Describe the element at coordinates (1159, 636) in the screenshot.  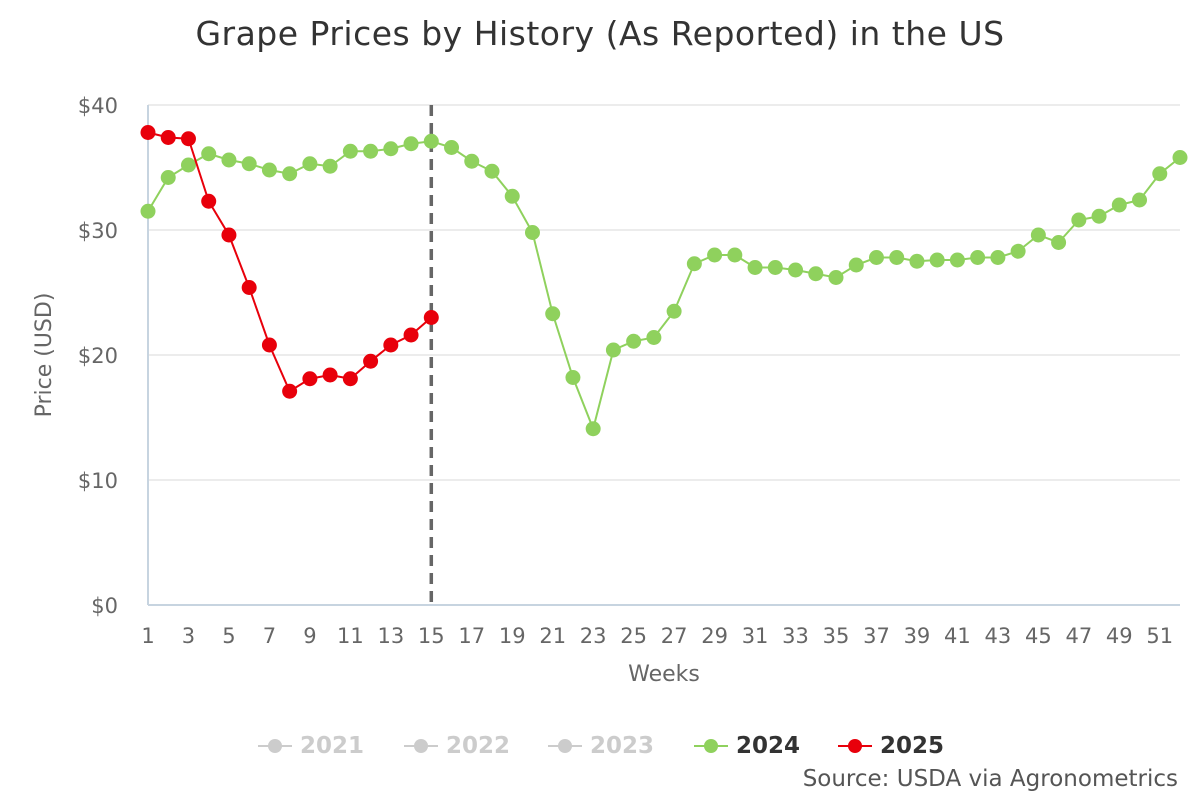
I see `x-tick-label: 51` at that location.